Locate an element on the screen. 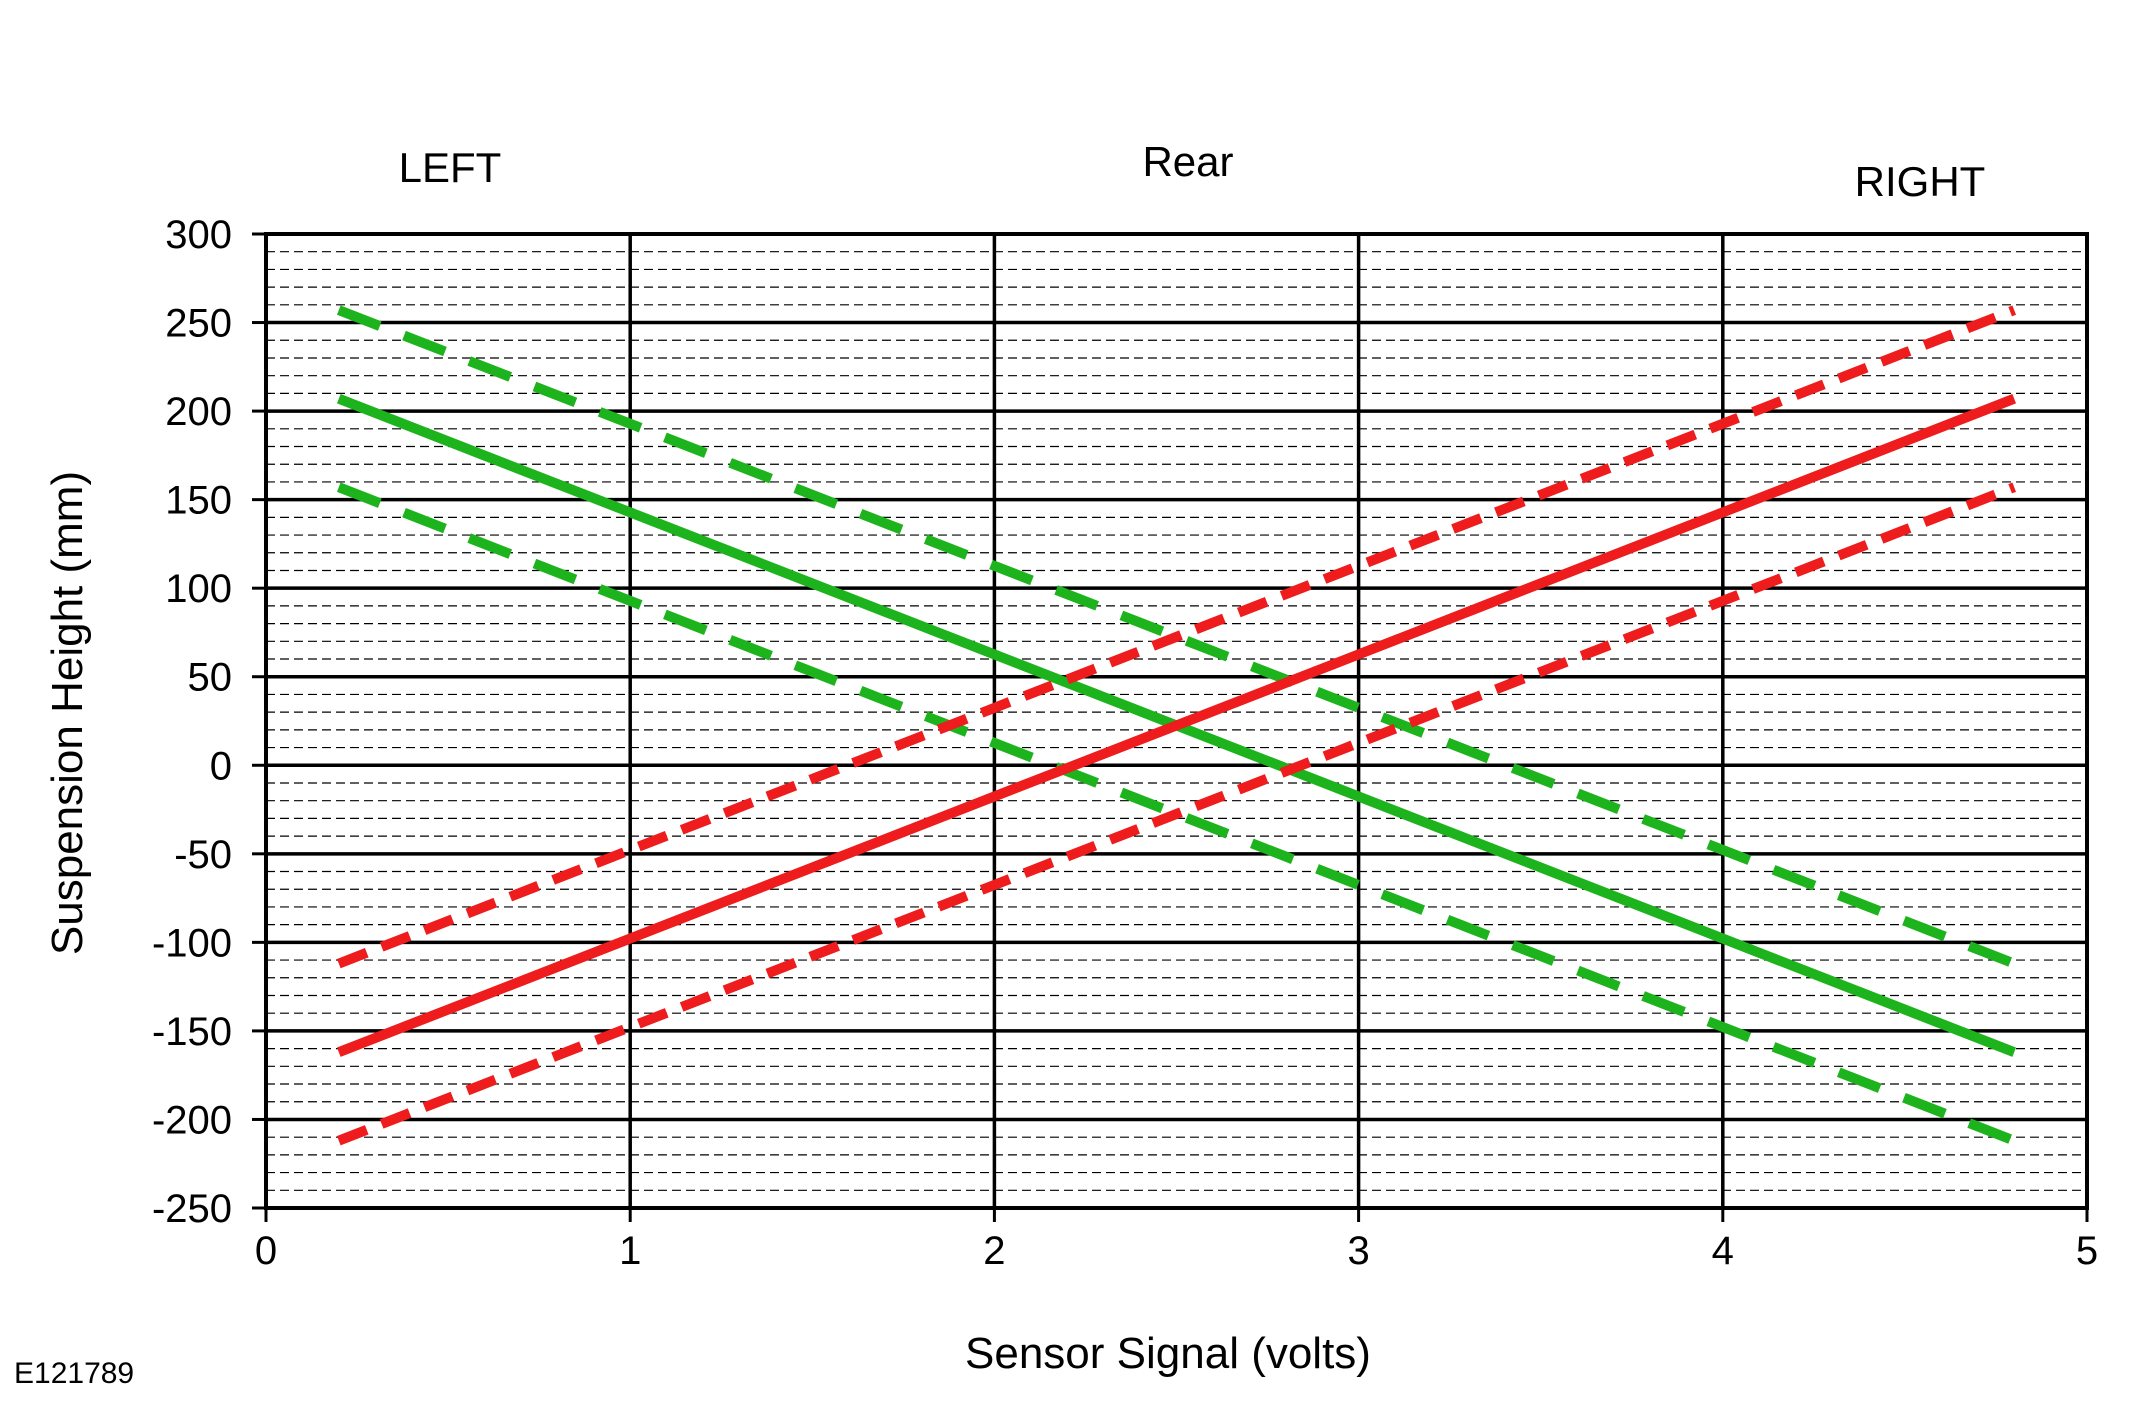  y-tick-label: -50 is located at coordinates (203, 855).